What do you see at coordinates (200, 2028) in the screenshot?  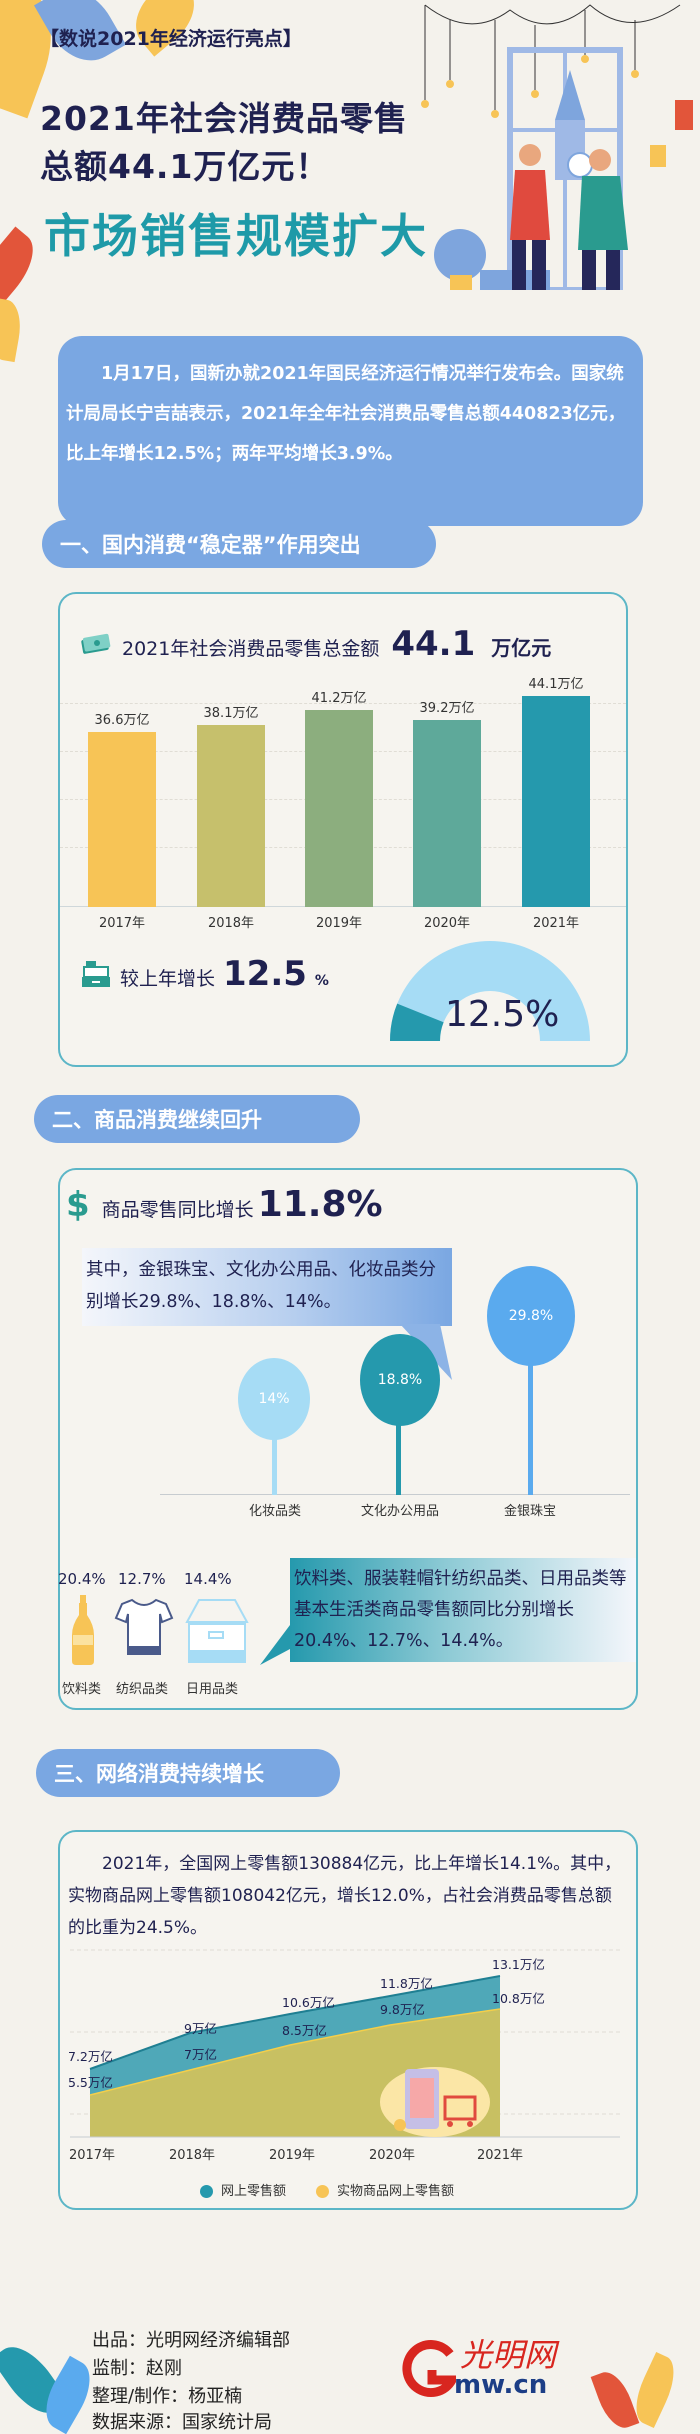 I see `area-label: 9万亿` at bounding box center [200, 2028].